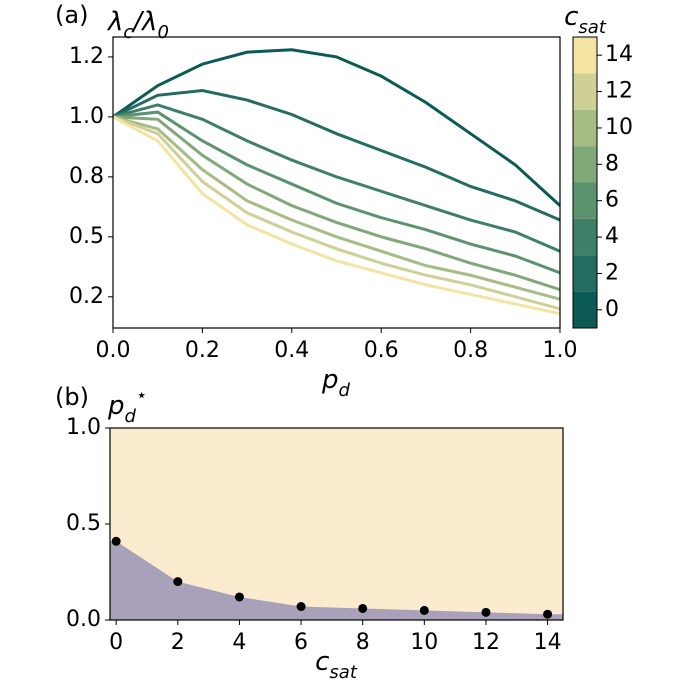 This screenshot has height=692, width=686. What do you see at coordinates (619, 91) in the screenshot?
I see `colorbar-tick-label: 12` at bounding box center [619, 91].